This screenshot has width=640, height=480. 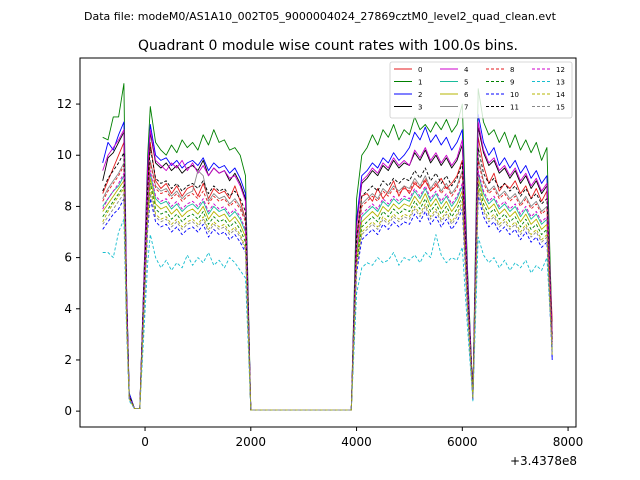 What do you see at coordinates (481, 90) in the screenshot?
I see `legend-frame` at bounding box center [481, 90].